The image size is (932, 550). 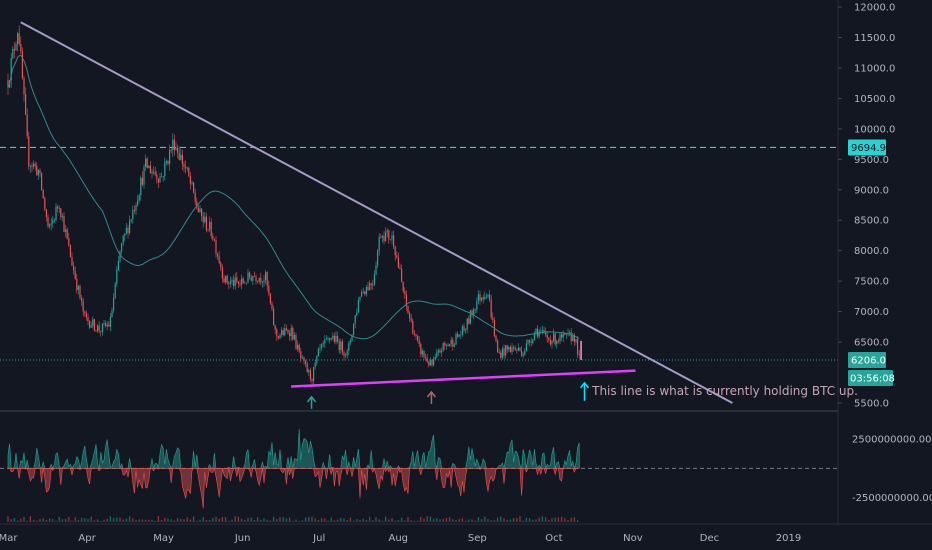 What do you see at coordinates (318, 538) in the screenshot?
I see `time-tick-label: Jul` at bounding box center [318, 538].